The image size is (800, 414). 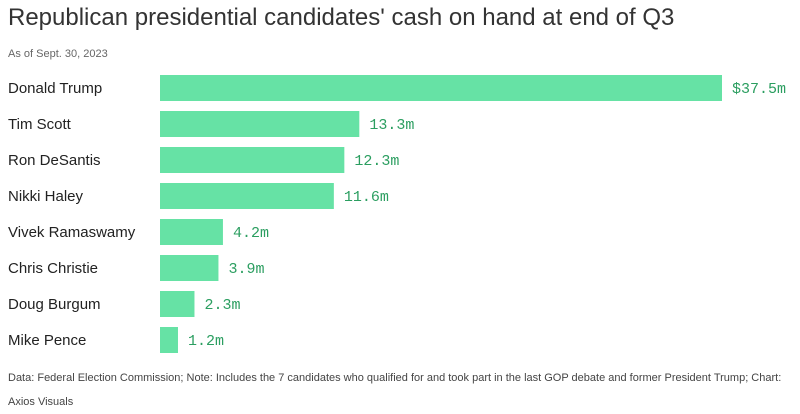 What do you see at coordinates (58, 54) in the screenshot?
I see `chart-subtitle: As of Sept. 30, 2023` at bounding box center [58, 54].